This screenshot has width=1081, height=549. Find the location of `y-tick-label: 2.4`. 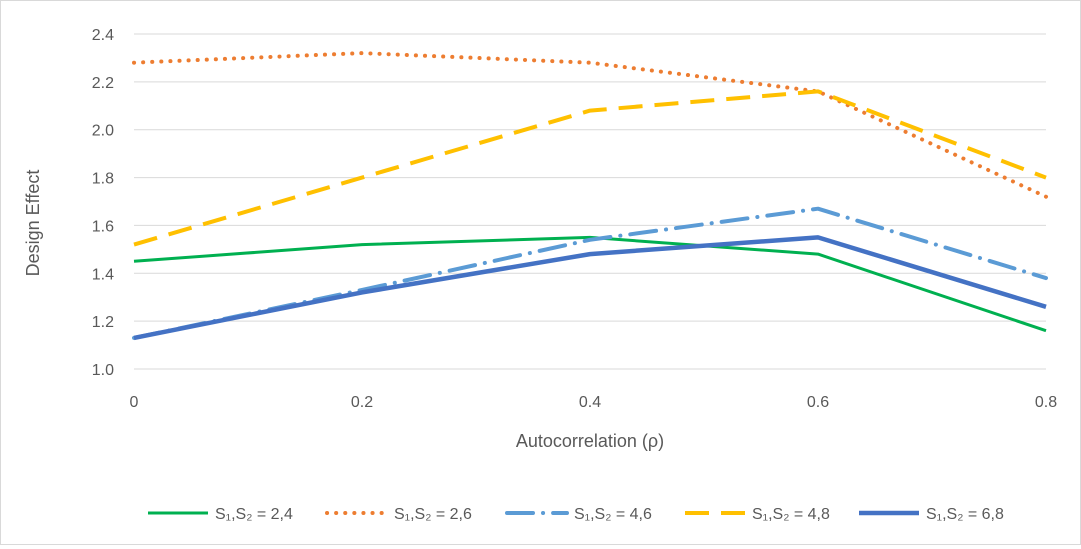

y-tick-label: 2.4 is located at coordinates (103, 35).